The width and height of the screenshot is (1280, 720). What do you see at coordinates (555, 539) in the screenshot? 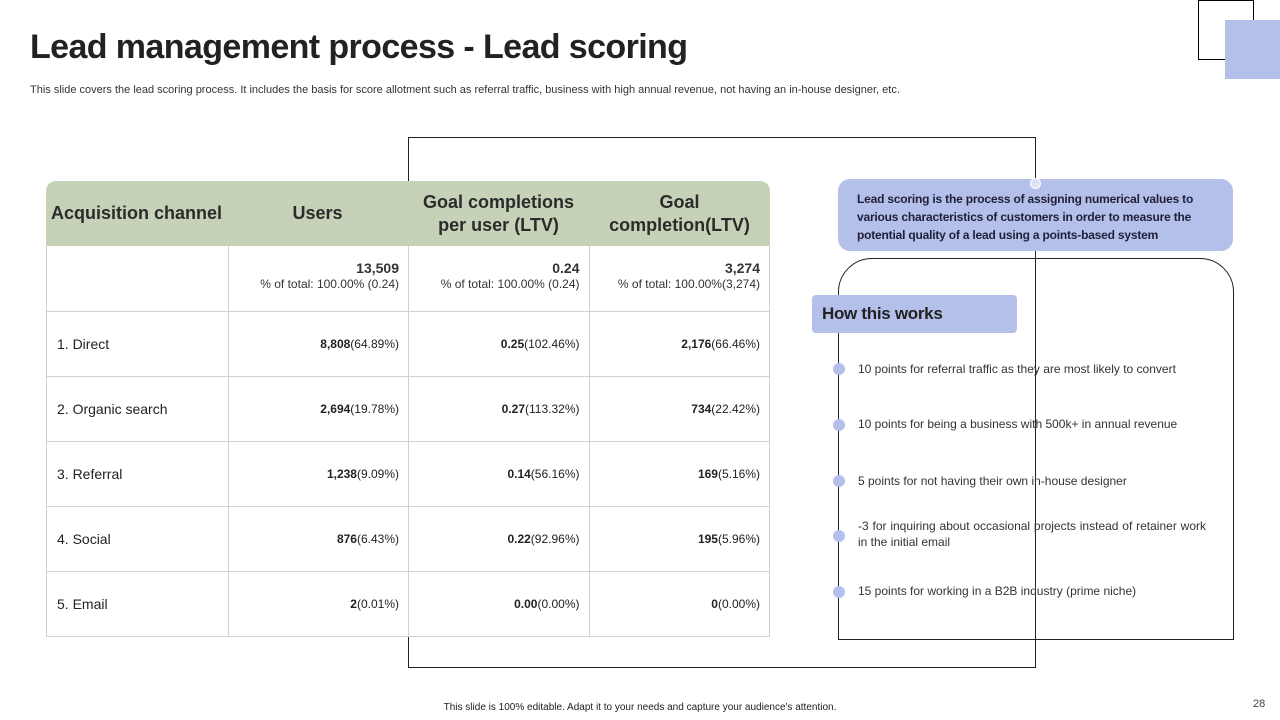
I see `gpu-pct: (92.96%)` at bounding box center [555, 539].